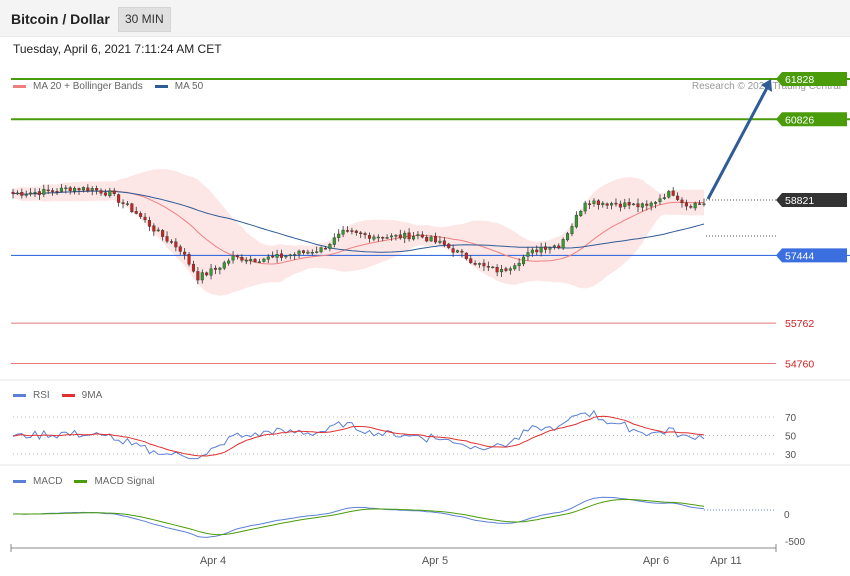 The image size is (850, 576). What do you see at coordinates (656, 561) in the screenshot?
I see `x-tick-label: Apr 6` at bounding box center [656, 561].